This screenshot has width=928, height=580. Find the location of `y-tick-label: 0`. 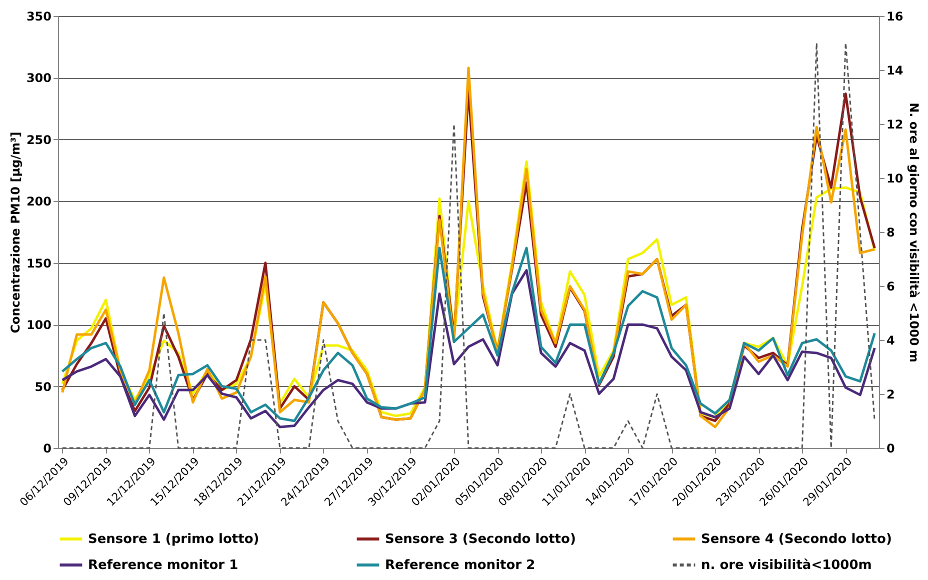

y-tick-label: 0 is located at coordinates (47, 449).